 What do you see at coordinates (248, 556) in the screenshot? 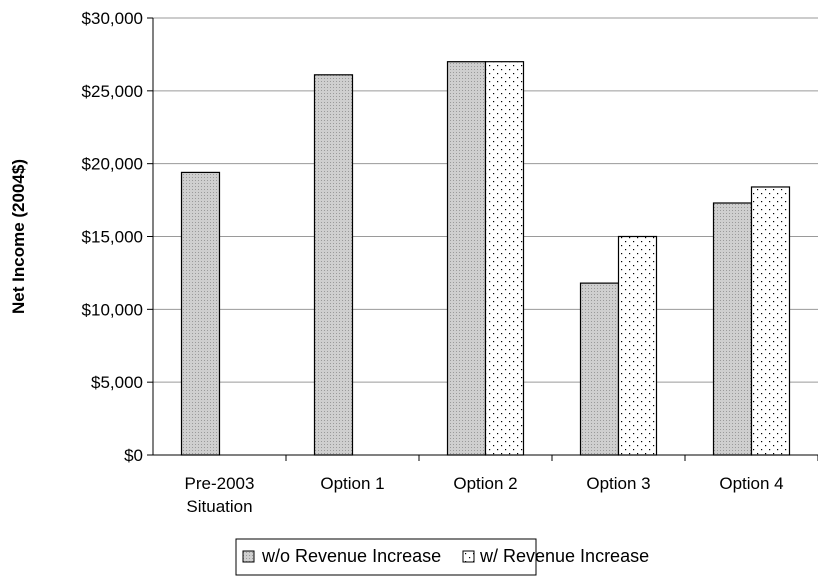
I see `legend-swatch-wo` at bounding box center [248, 556].